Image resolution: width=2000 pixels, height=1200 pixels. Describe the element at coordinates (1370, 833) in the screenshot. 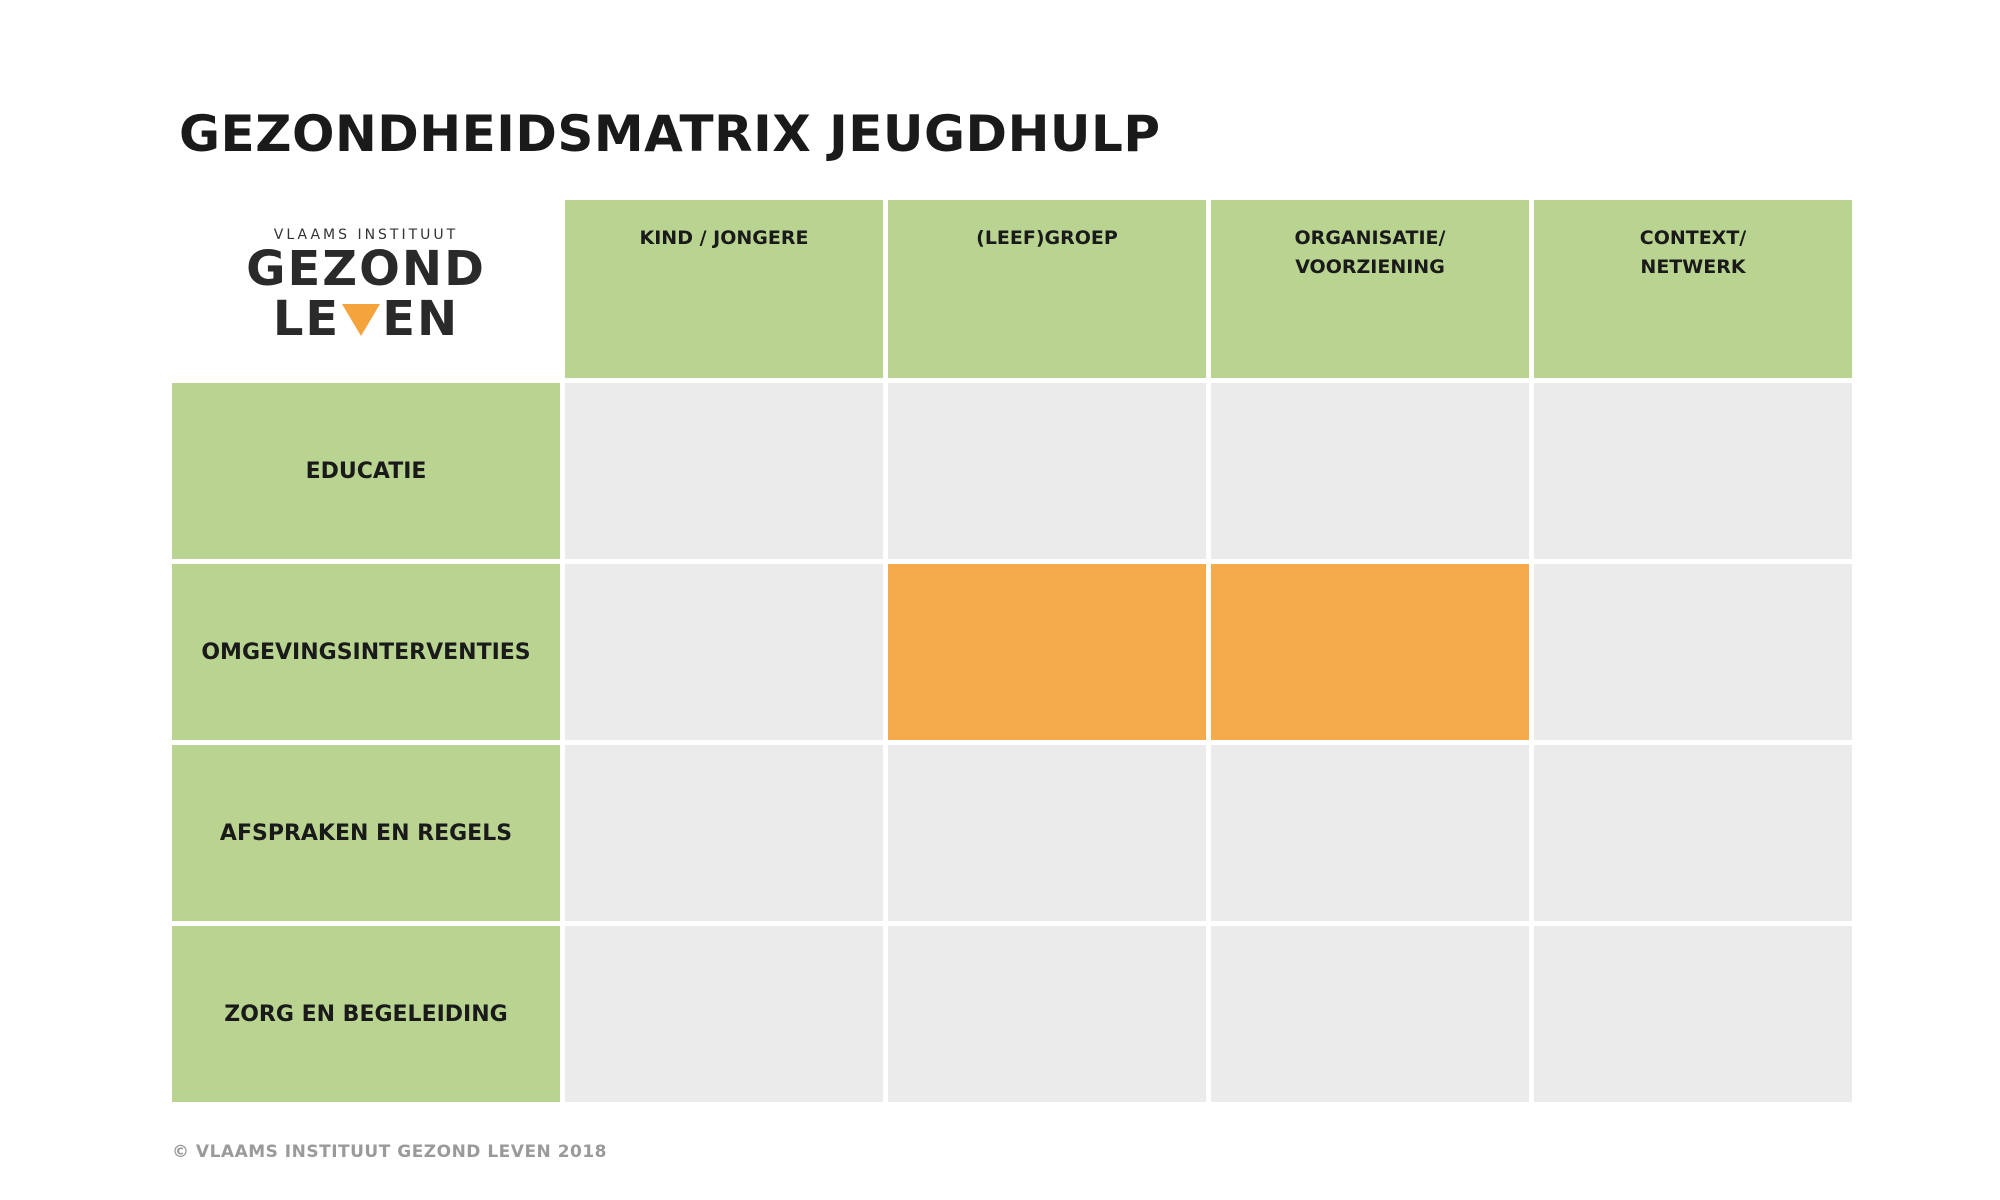

I see `matrix-cell-r2-c2` at that location.